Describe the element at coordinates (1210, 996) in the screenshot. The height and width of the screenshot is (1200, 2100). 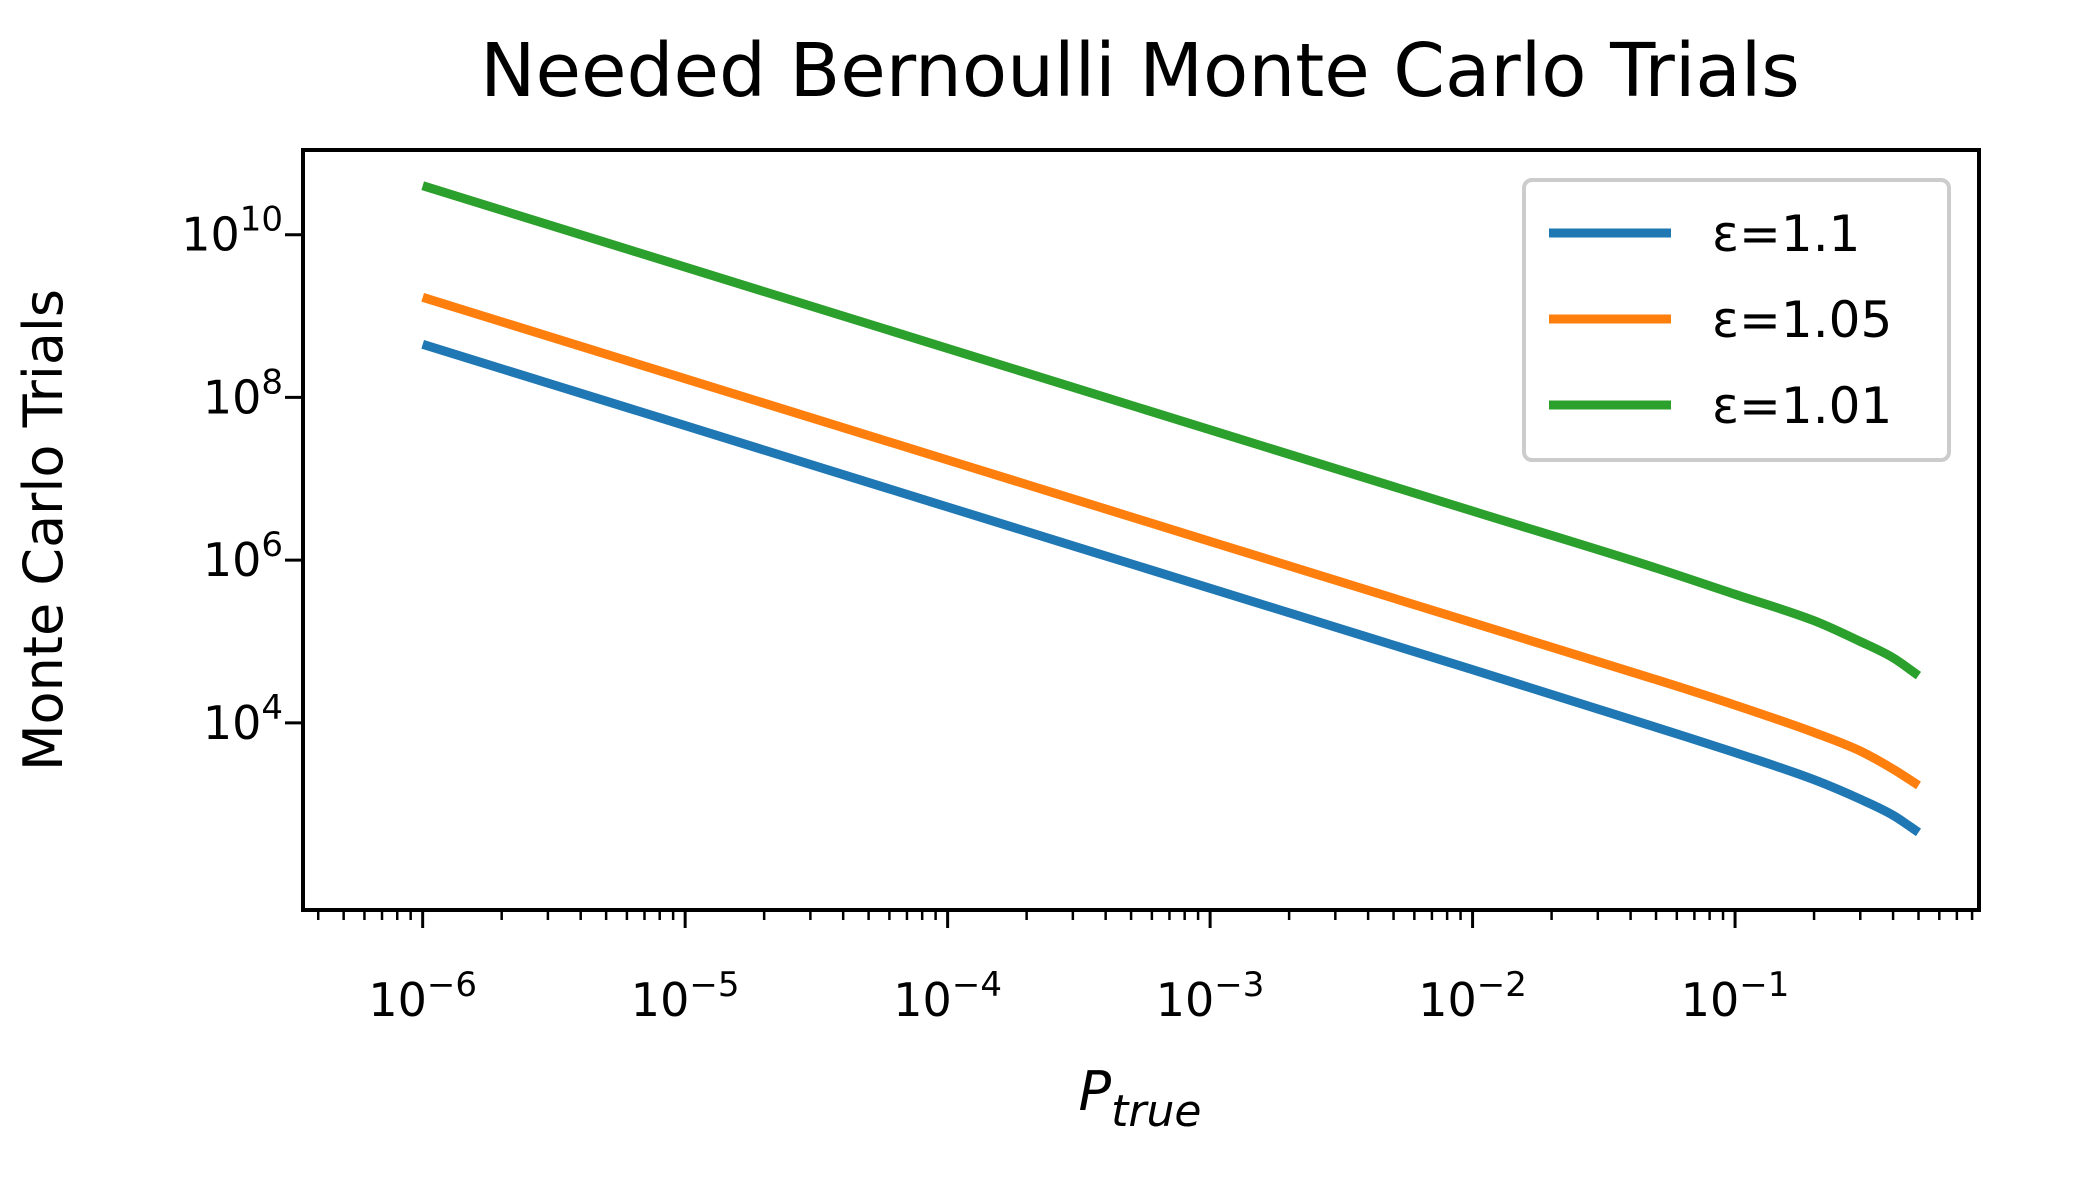
I see `x-tick-label: 10⁻³` at that location.